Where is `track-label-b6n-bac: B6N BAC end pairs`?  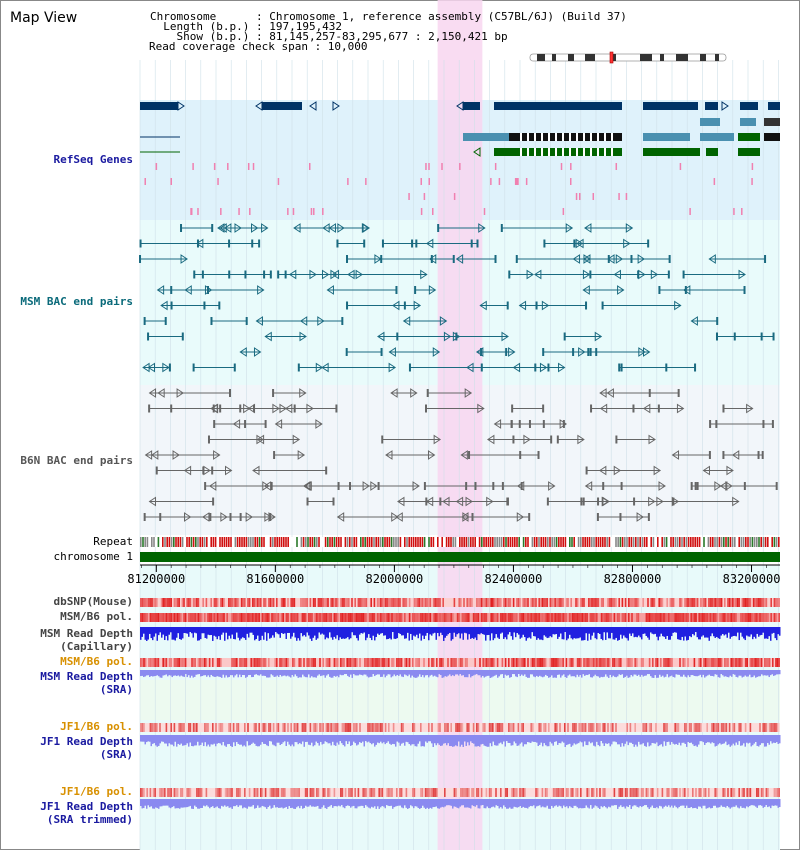 track-label-b6n-bac: B6N BAC end pairs is located at coordinates (76, 460).